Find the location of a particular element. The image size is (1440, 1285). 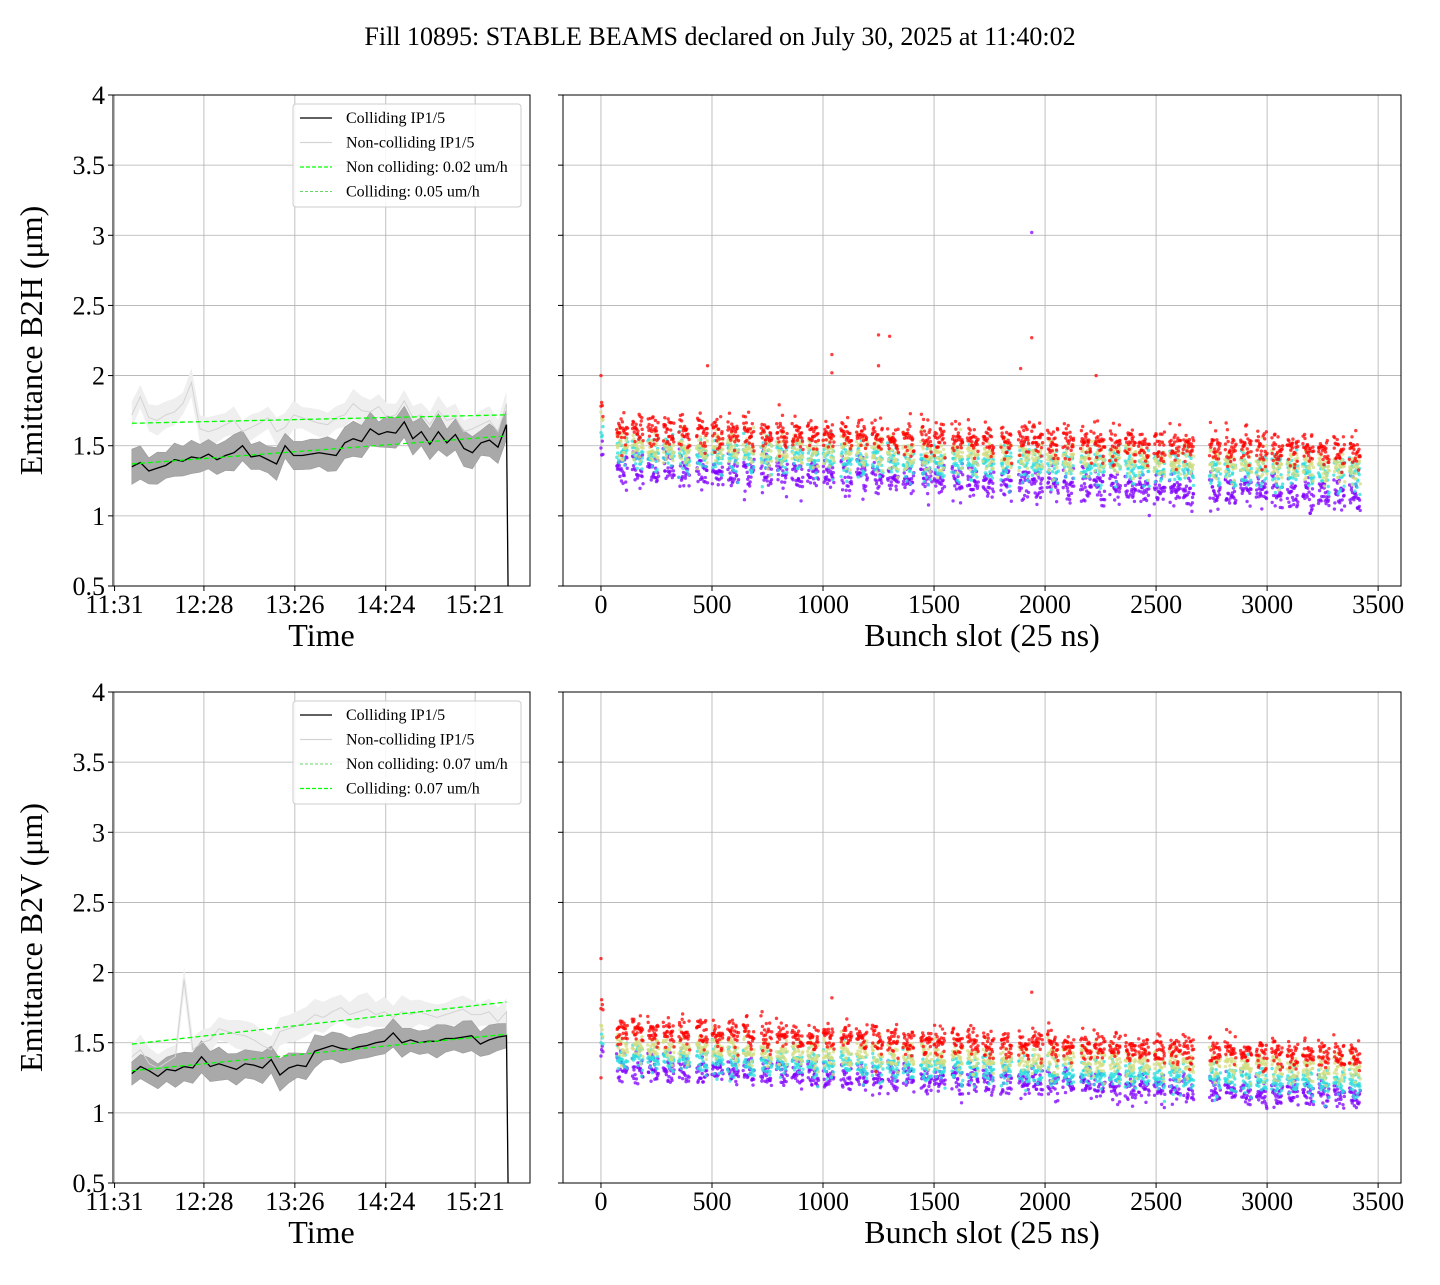

y-tick-label: 1 is located at coordinates (98, 516).